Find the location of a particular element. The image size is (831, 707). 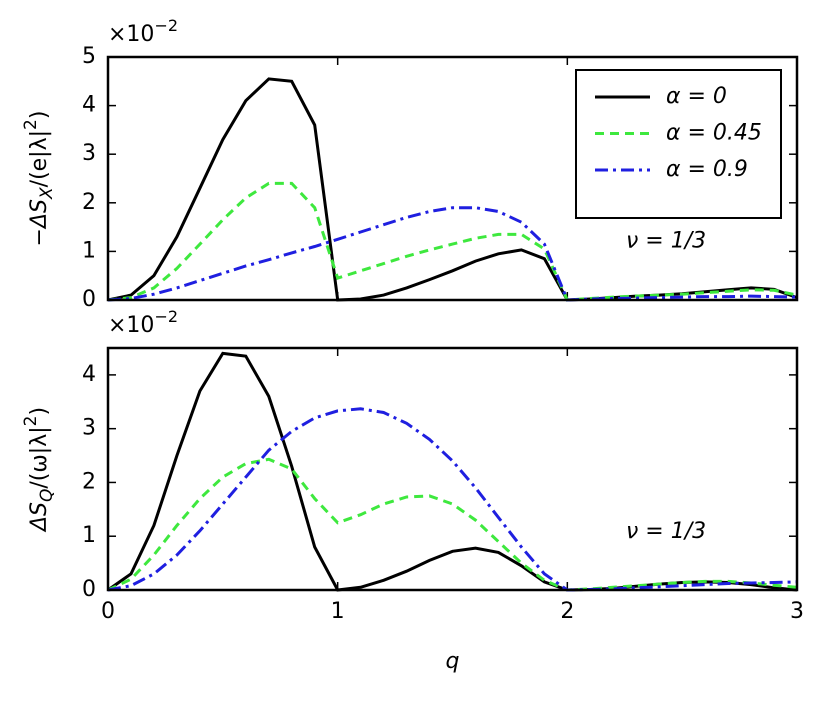

y-axis-label: −ΔSX/(e|λ|2) is located at coordinates (39, 179).